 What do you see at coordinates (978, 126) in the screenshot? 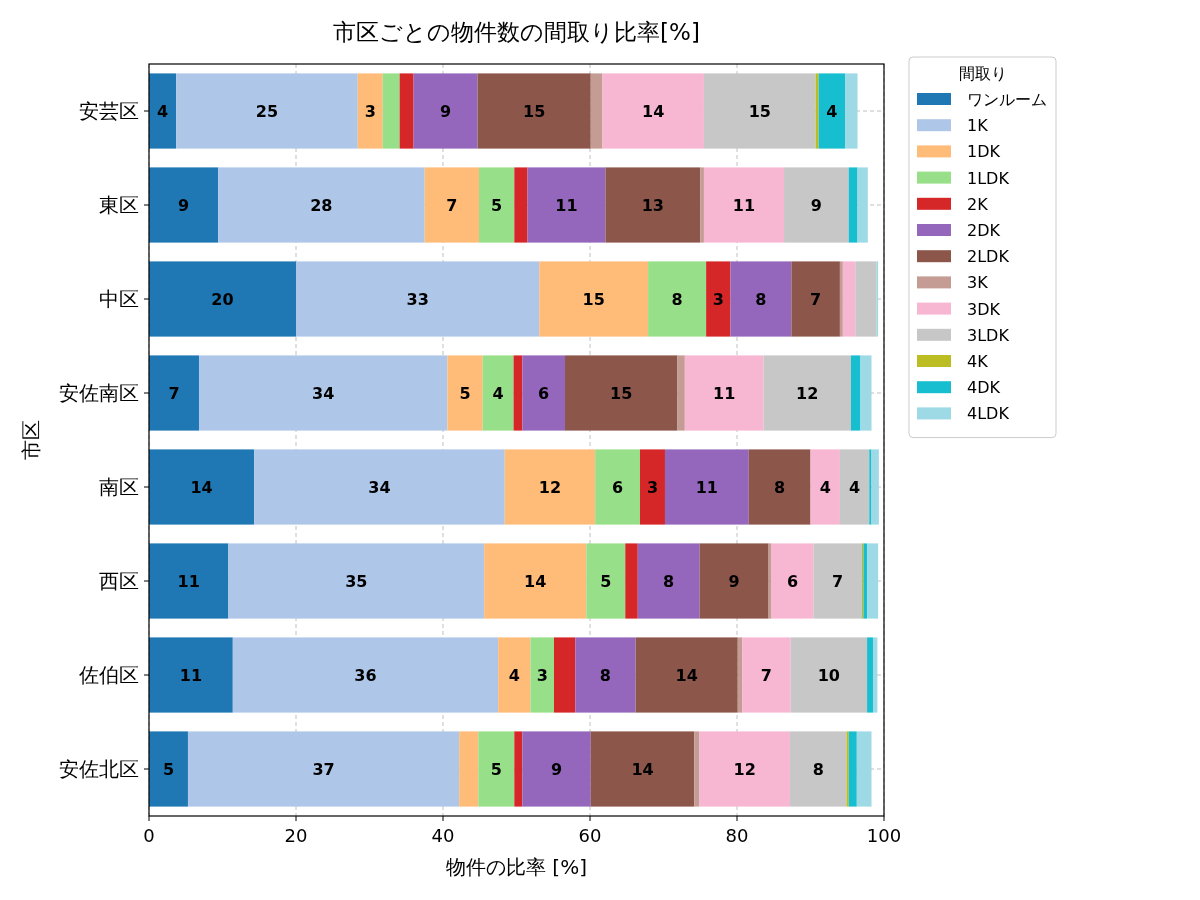
I see `legend-label: 1K` at bounding box center [978, 126].